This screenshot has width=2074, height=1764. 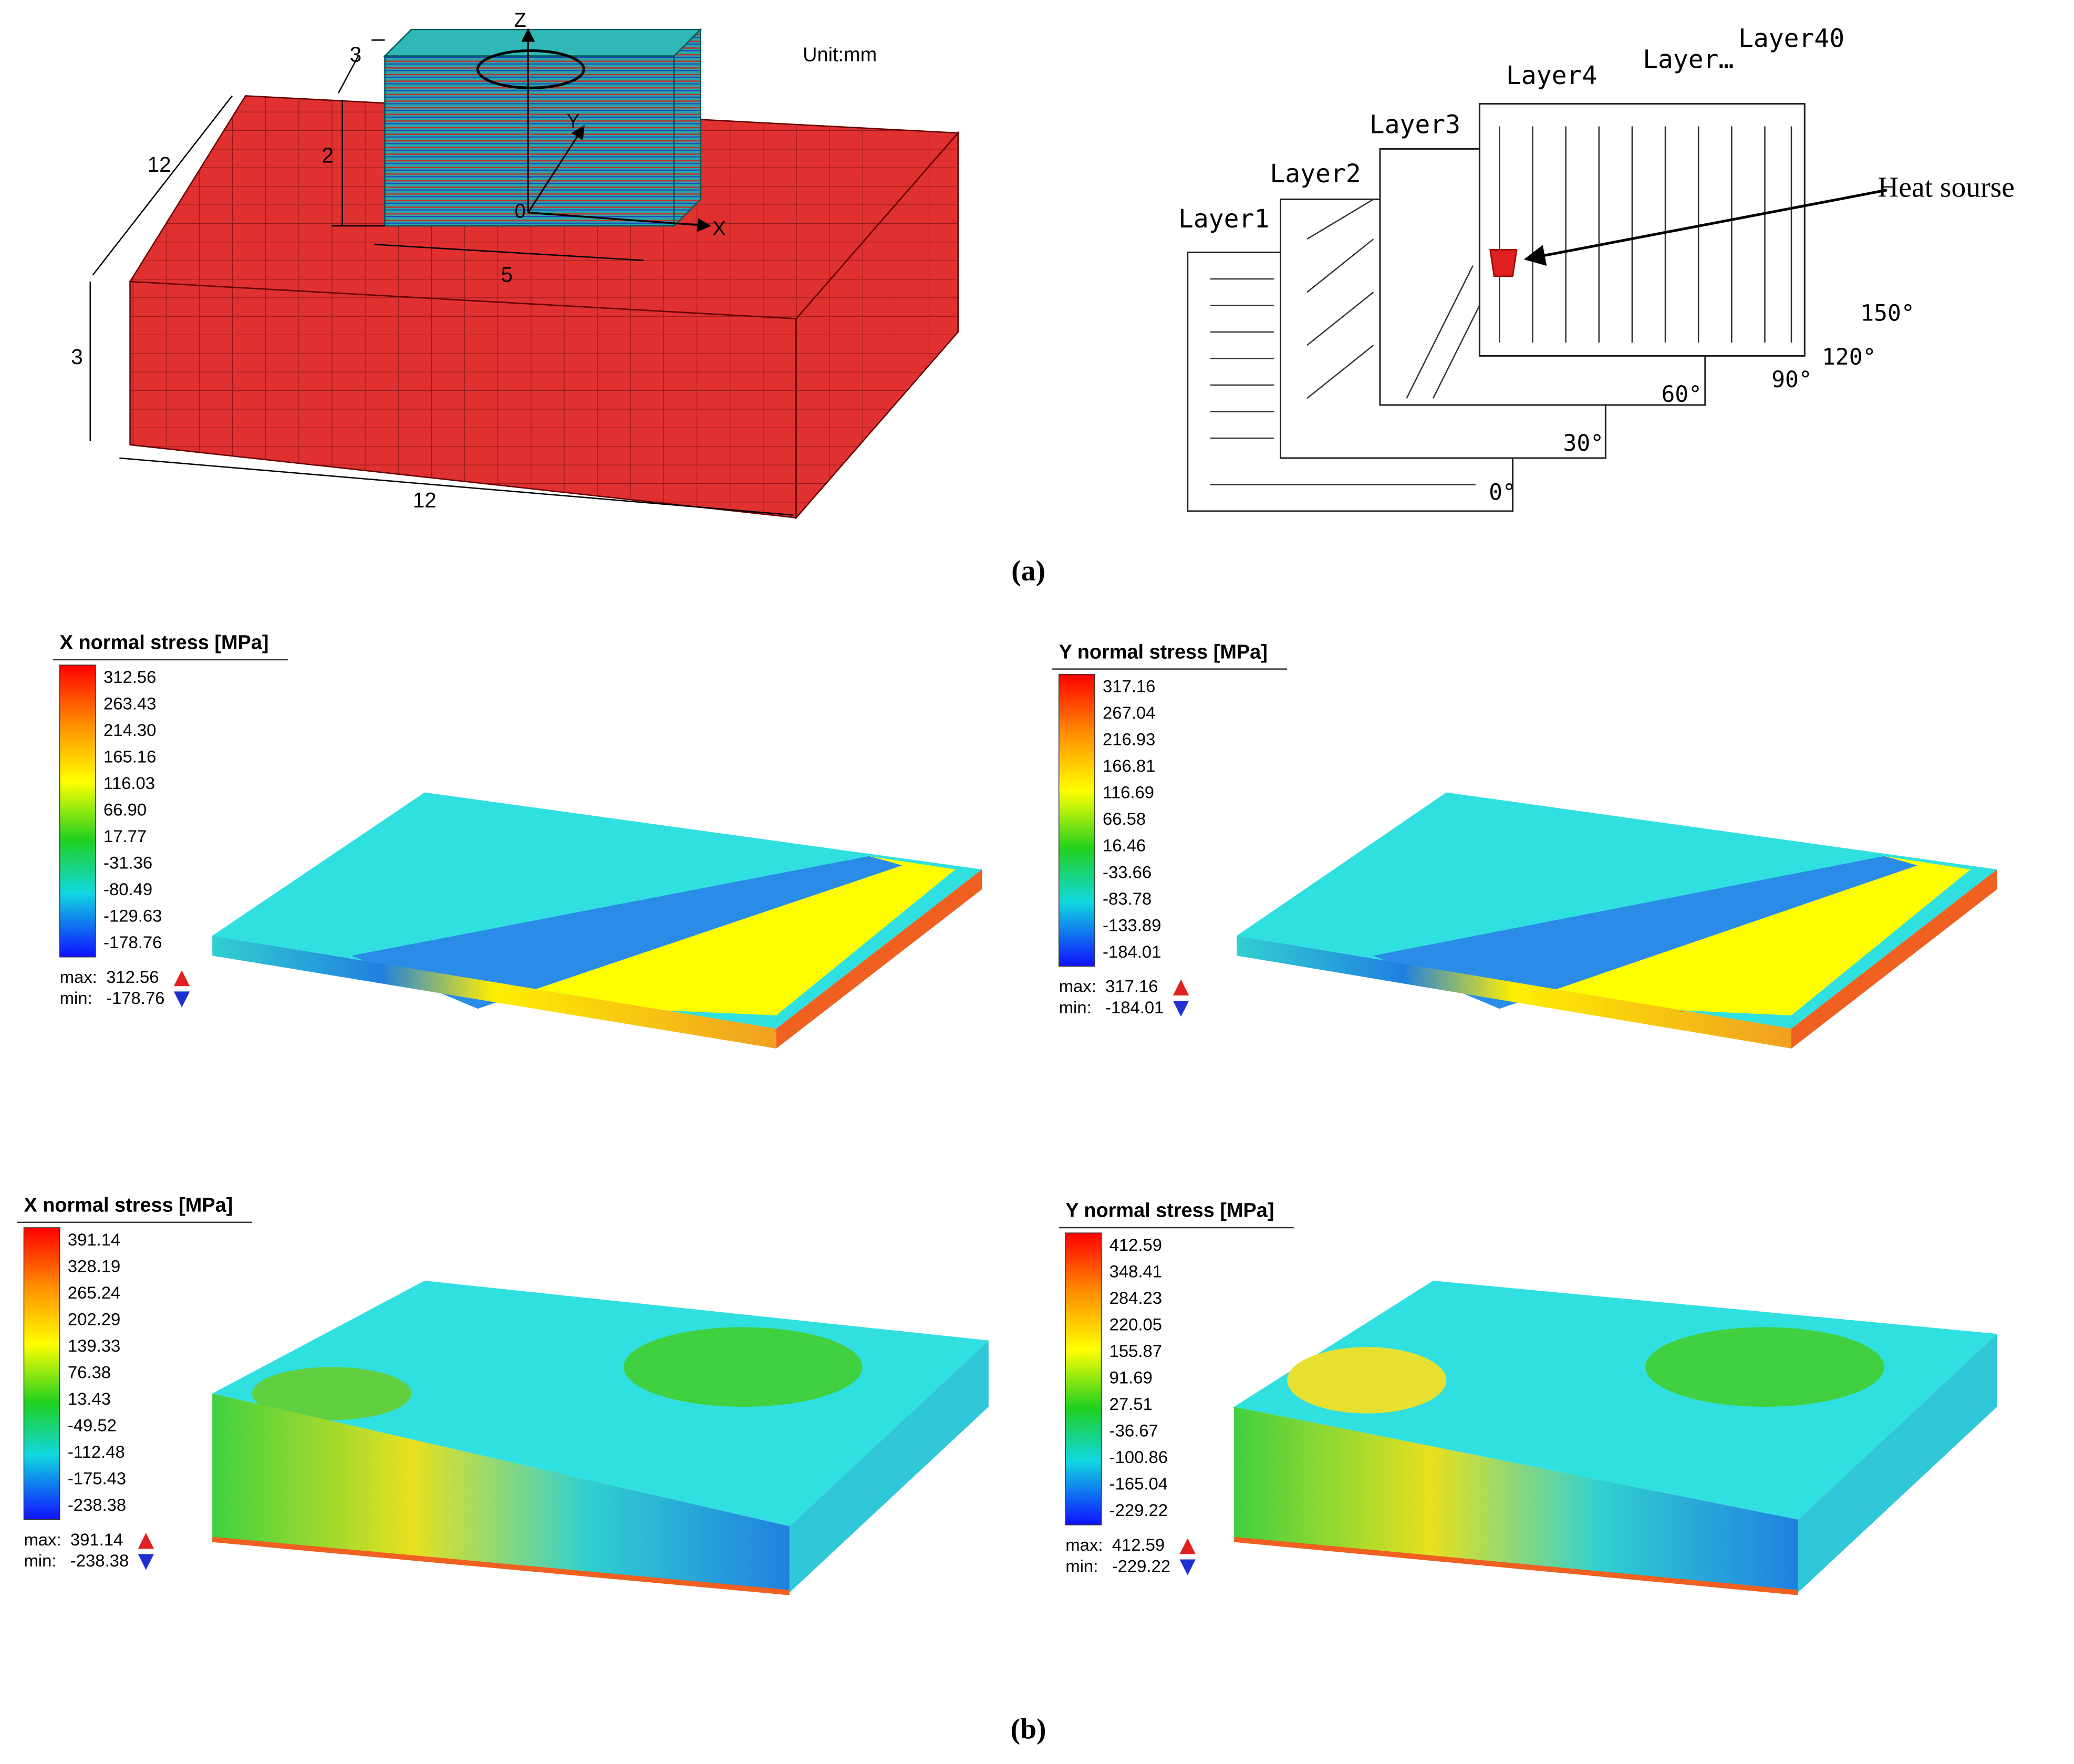 What do you see at coordinates (507, 275) in the screenshot?
I see `dimension-label: 5` at bounding box center [507, 275].